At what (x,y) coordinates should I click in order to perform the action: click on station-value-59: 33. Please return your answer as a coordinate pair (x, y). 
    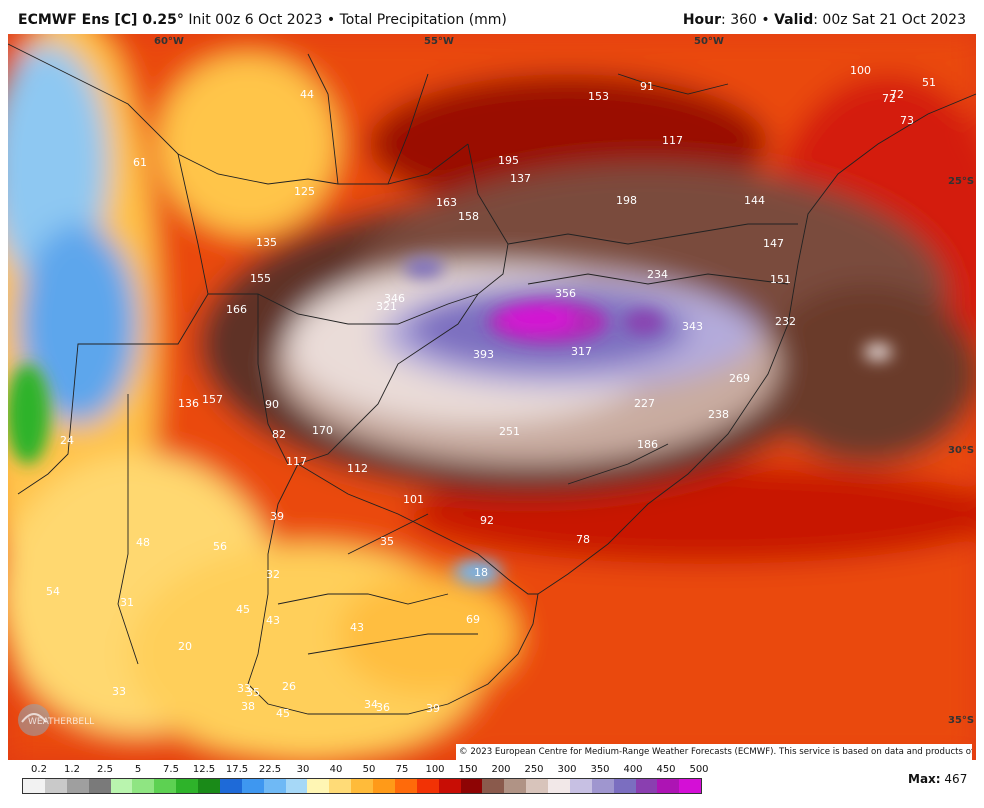
    Looking at the image, I should click on (119, 691).